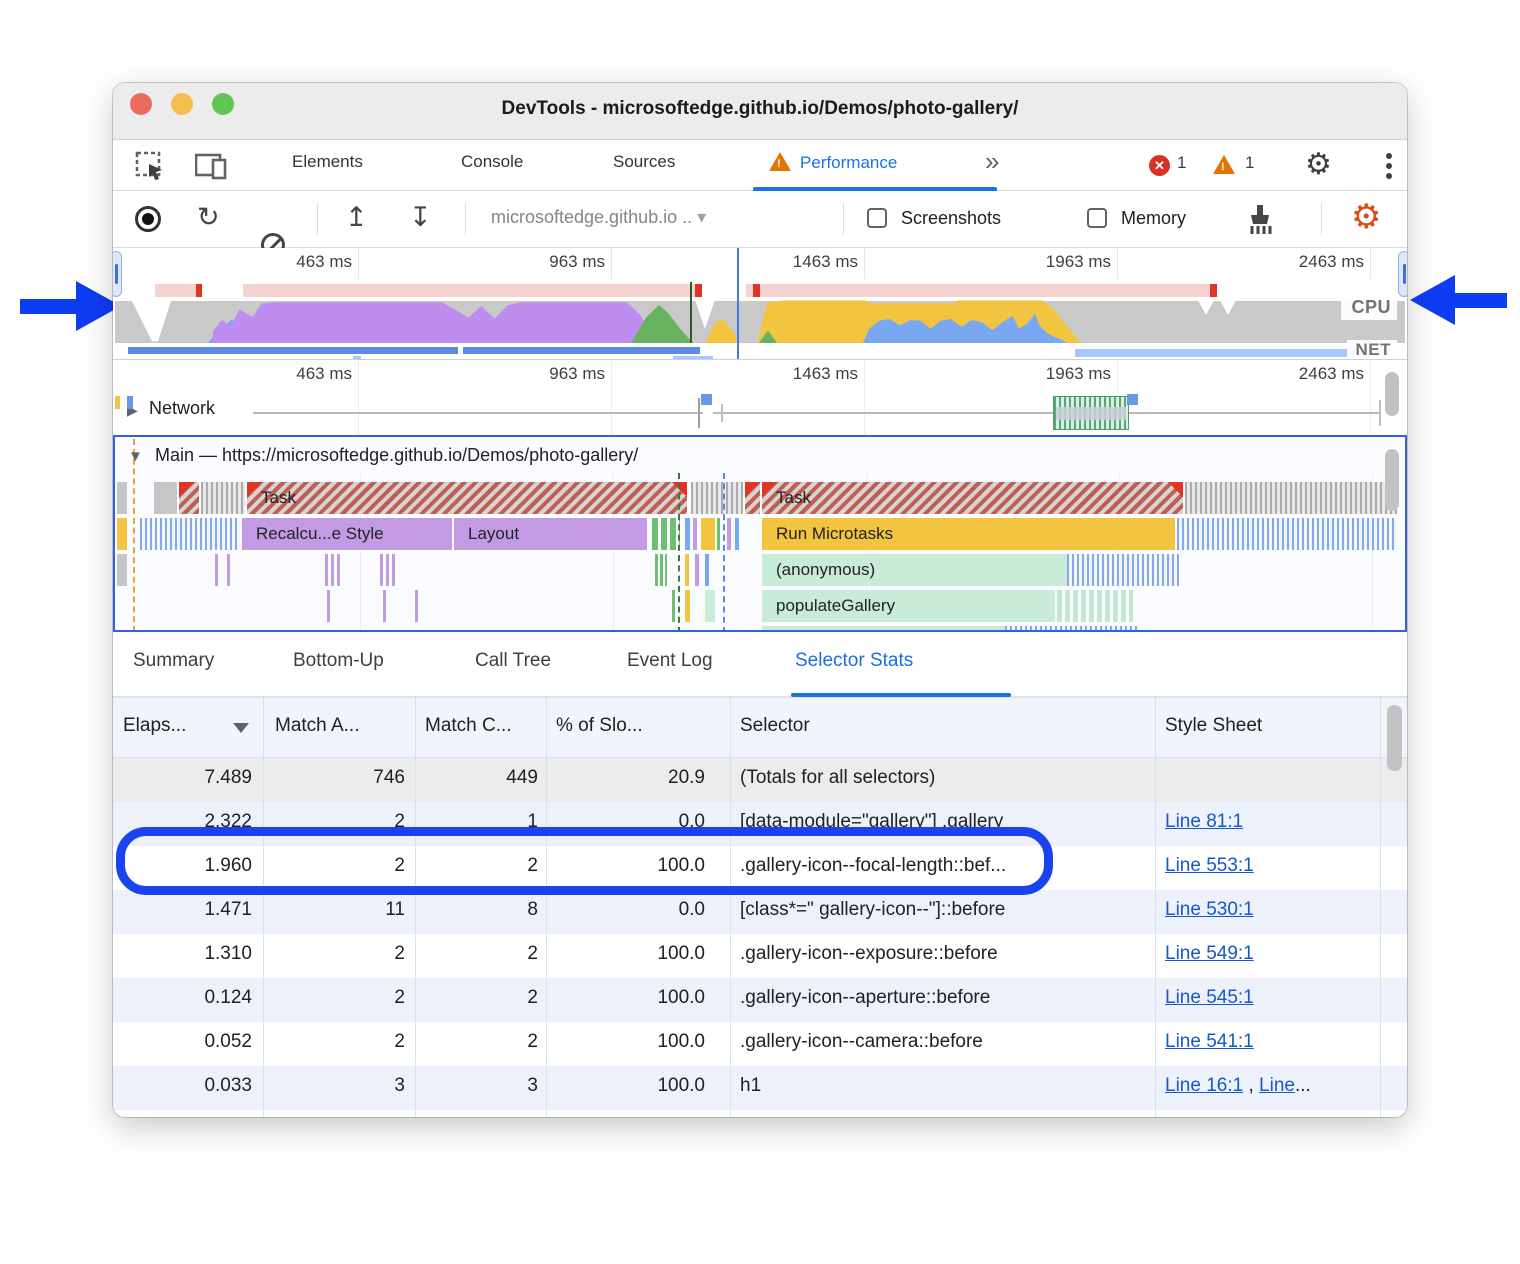 This screenshot has width=1520, height=1264. Describe the element at coordinates (148, 219) in the screenshot. I see `record-button` at that location.